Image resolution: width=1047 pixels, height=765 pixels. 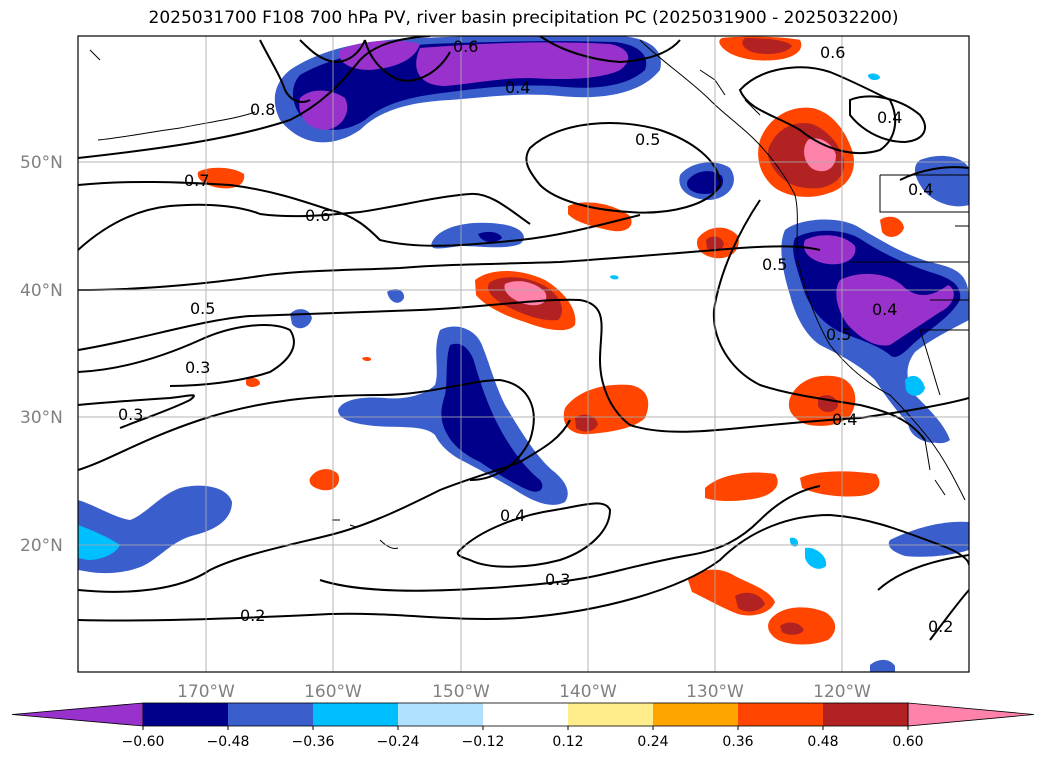 I want to click on lat-tick-labels: 50°N 40°N 30°N 20°N, so click(x=41, y=354).